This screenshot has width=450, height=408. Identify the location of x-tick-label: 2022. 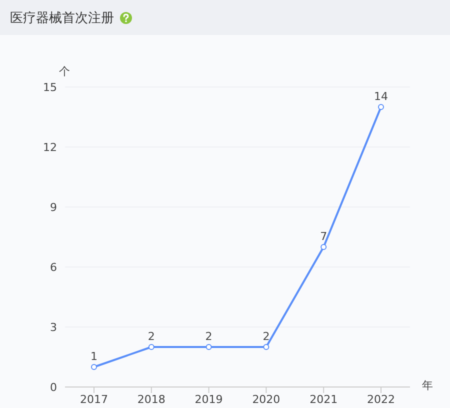
(381, 399).